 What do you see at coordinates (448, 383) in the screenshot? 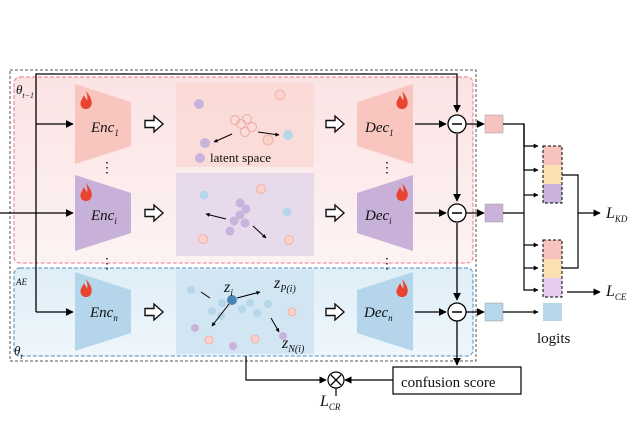
I see `confusion-score-label: confusion score` at bounding box center [448, 383].